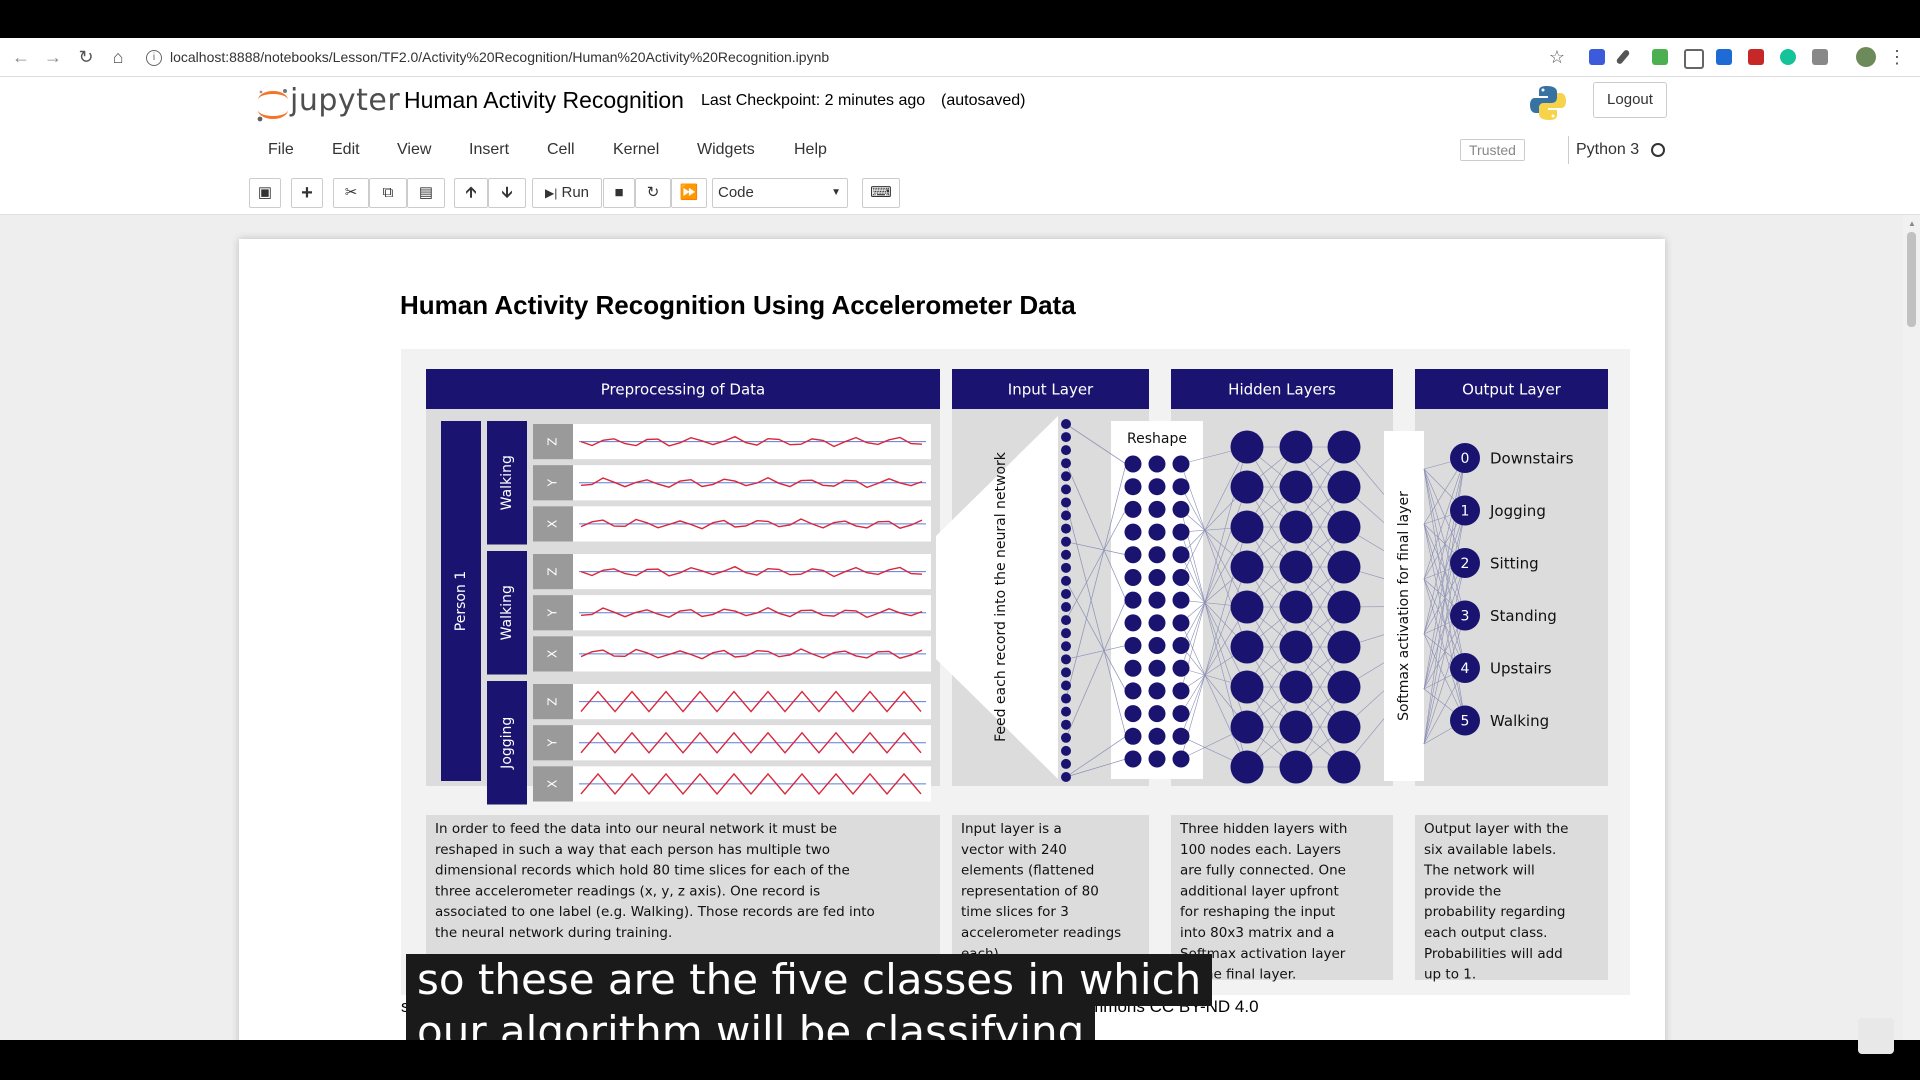  I want to click on plus-icon: +, so click(307, 193).